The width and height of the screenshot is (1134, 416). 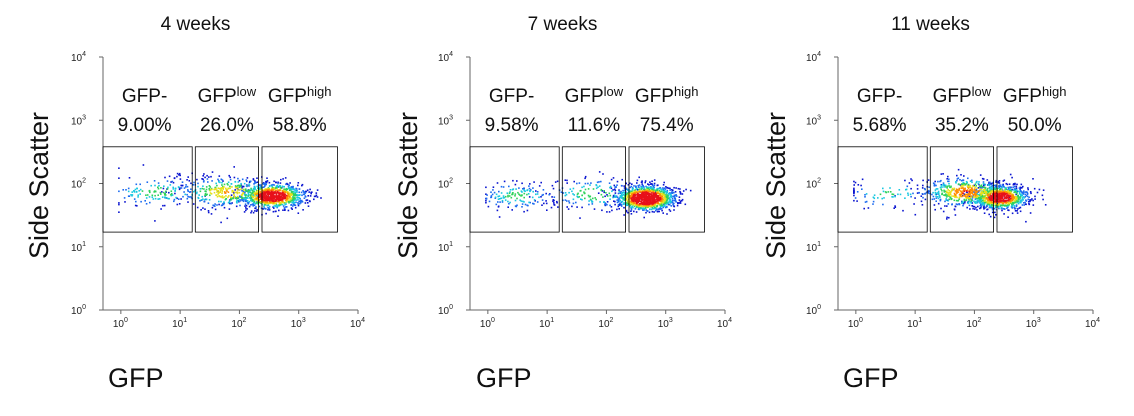 What do you see at coordinates (1035, 125) in the screenshot?
I see `gate-percent: 50.0%` at bounding box center [1035, 125].